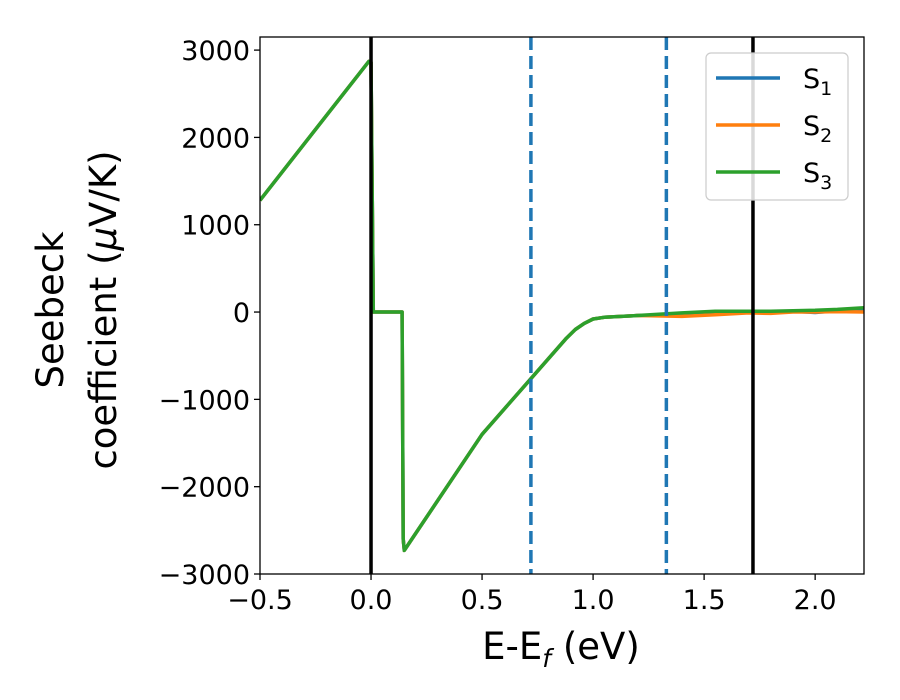 The image size is (900, 700). Describe the element at coordinates (215, 138) in the screenshot. I see `y-tick-label: 2000` at that location.